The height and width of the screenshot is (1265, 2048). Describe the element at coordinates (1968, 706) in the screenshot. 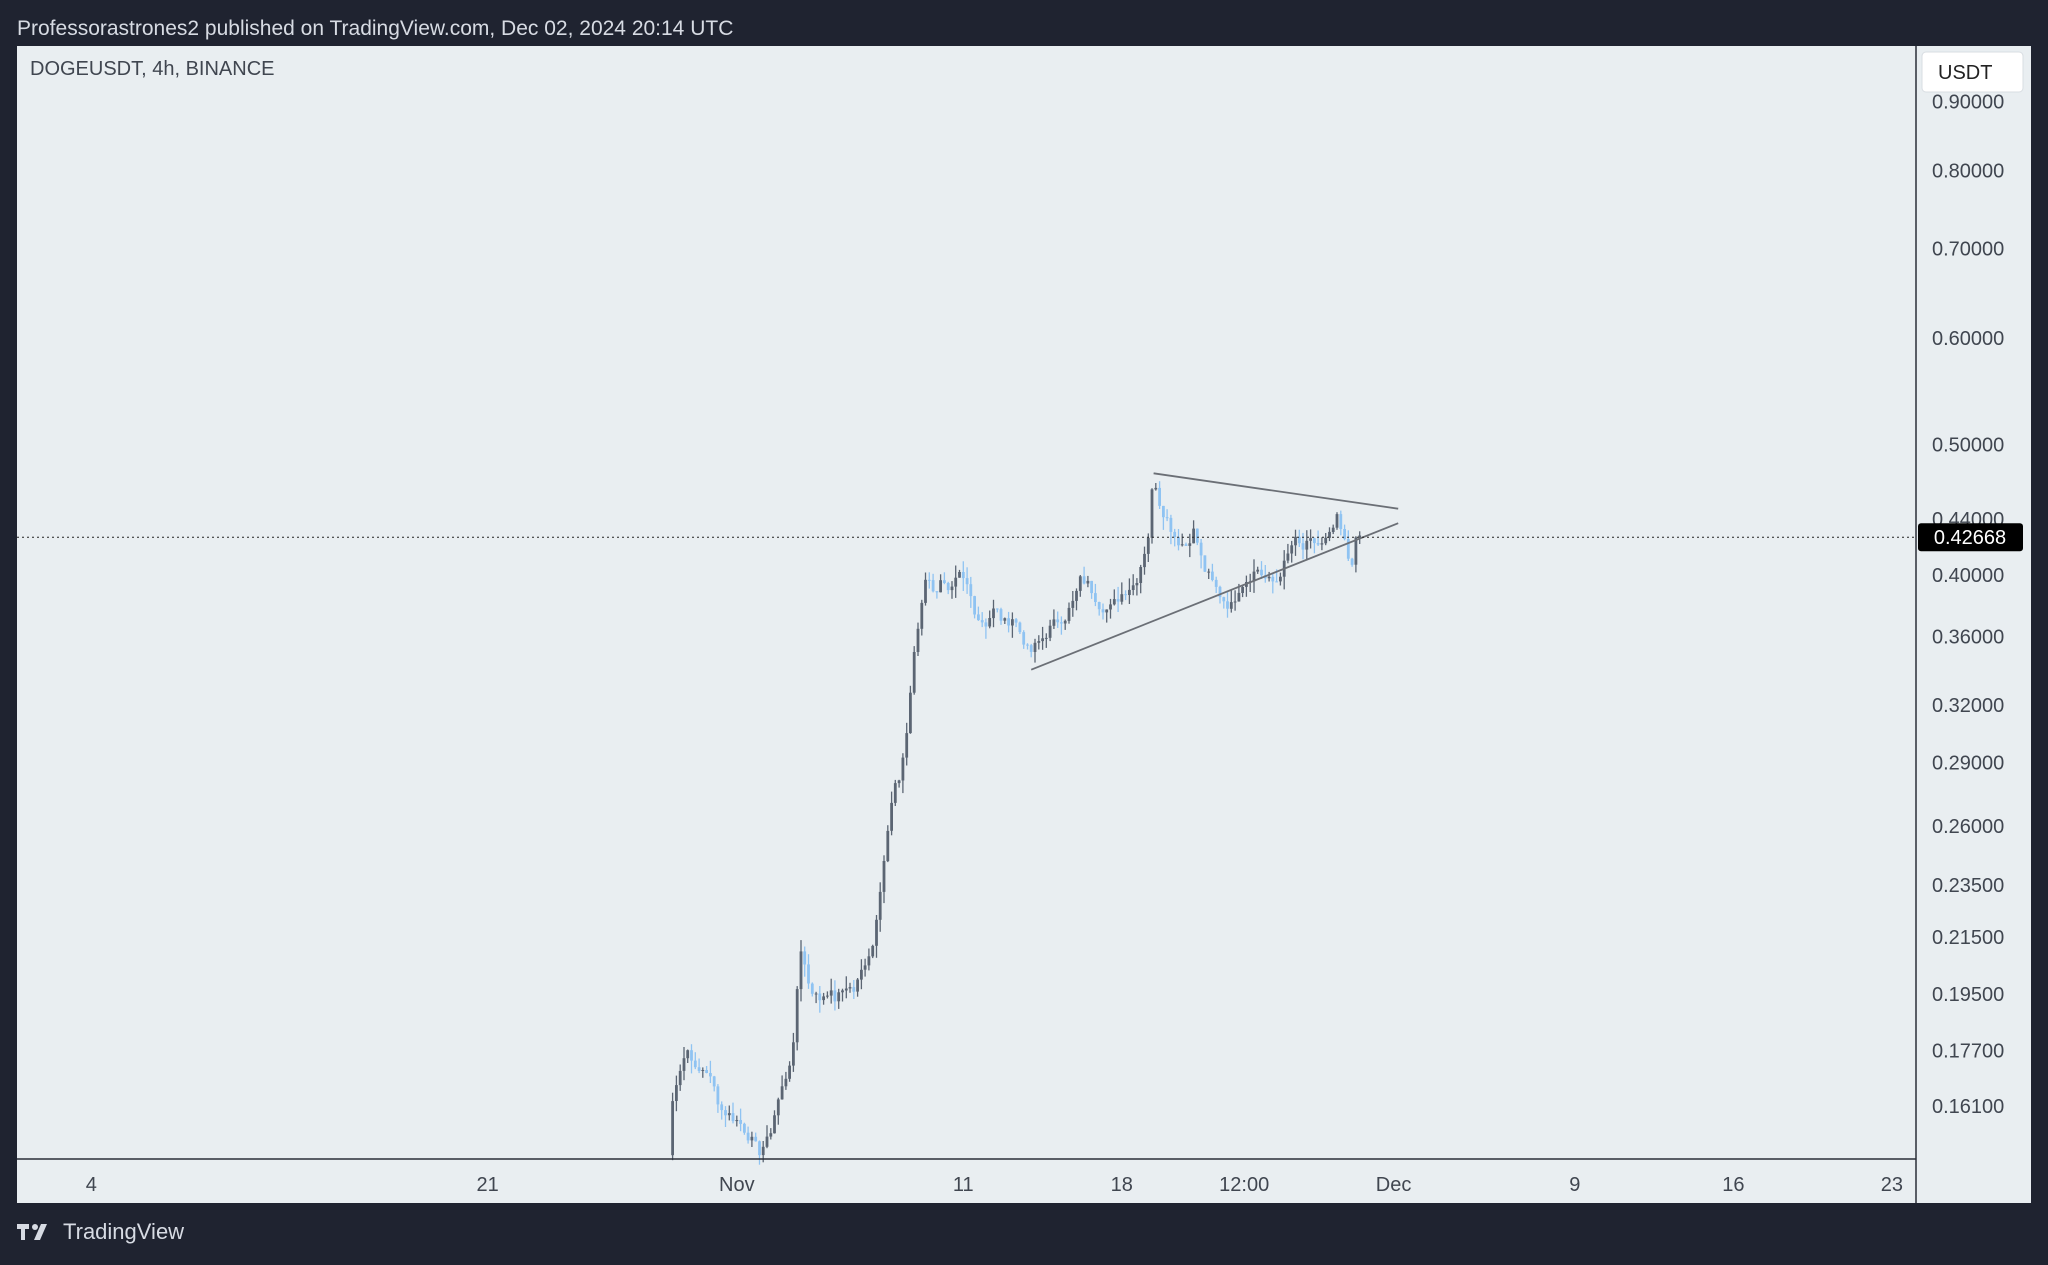

I see `price-tick-label: 0.32000` at that location.